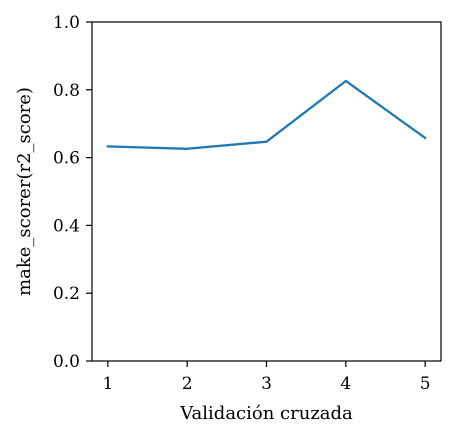 The image size is (455, 438). What do you see at coordinates (266, 384) in the screenshot?
I see `x-tick-label: 3` at bounding box center [266, 384].